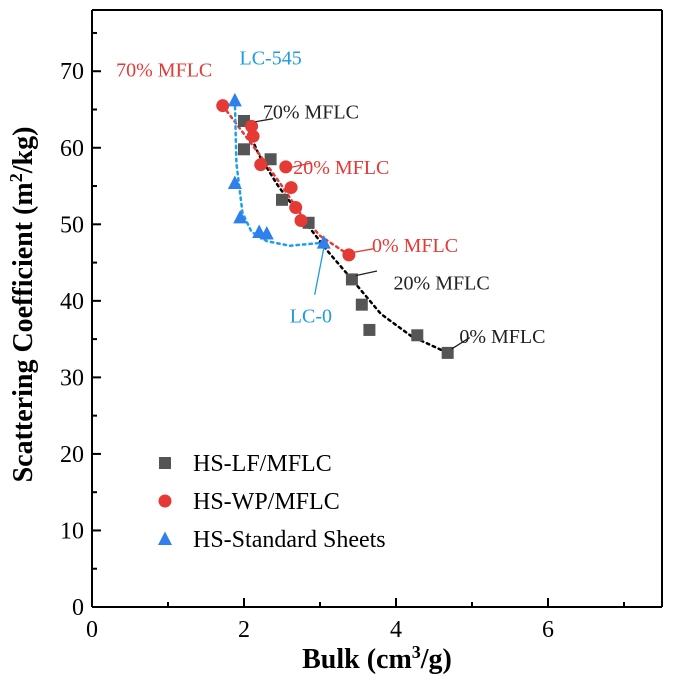 Image resolution: width=685 pixels, height=680 pixels. Describe the element at coordinates (72, 72) in the screenshot. I see `y-tick-label: 70` at that location.